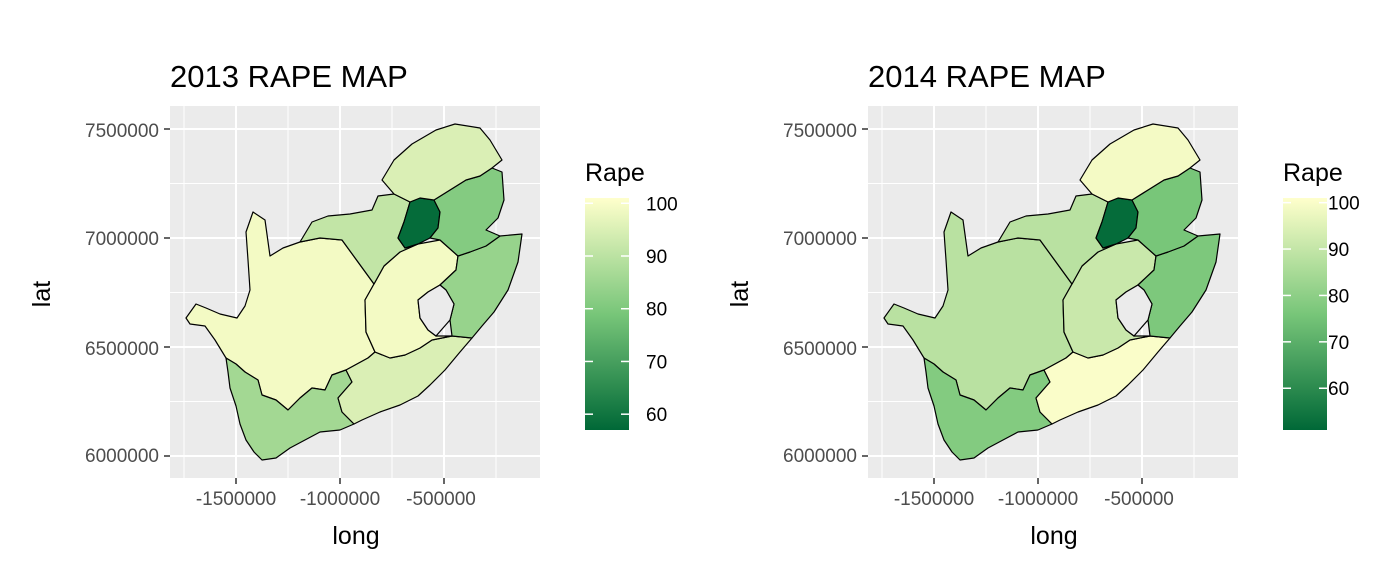  Describe the element at coordinates (987, 76) in the screenshot. I see `chart-title: 2014 RAPE MAP` at that location.